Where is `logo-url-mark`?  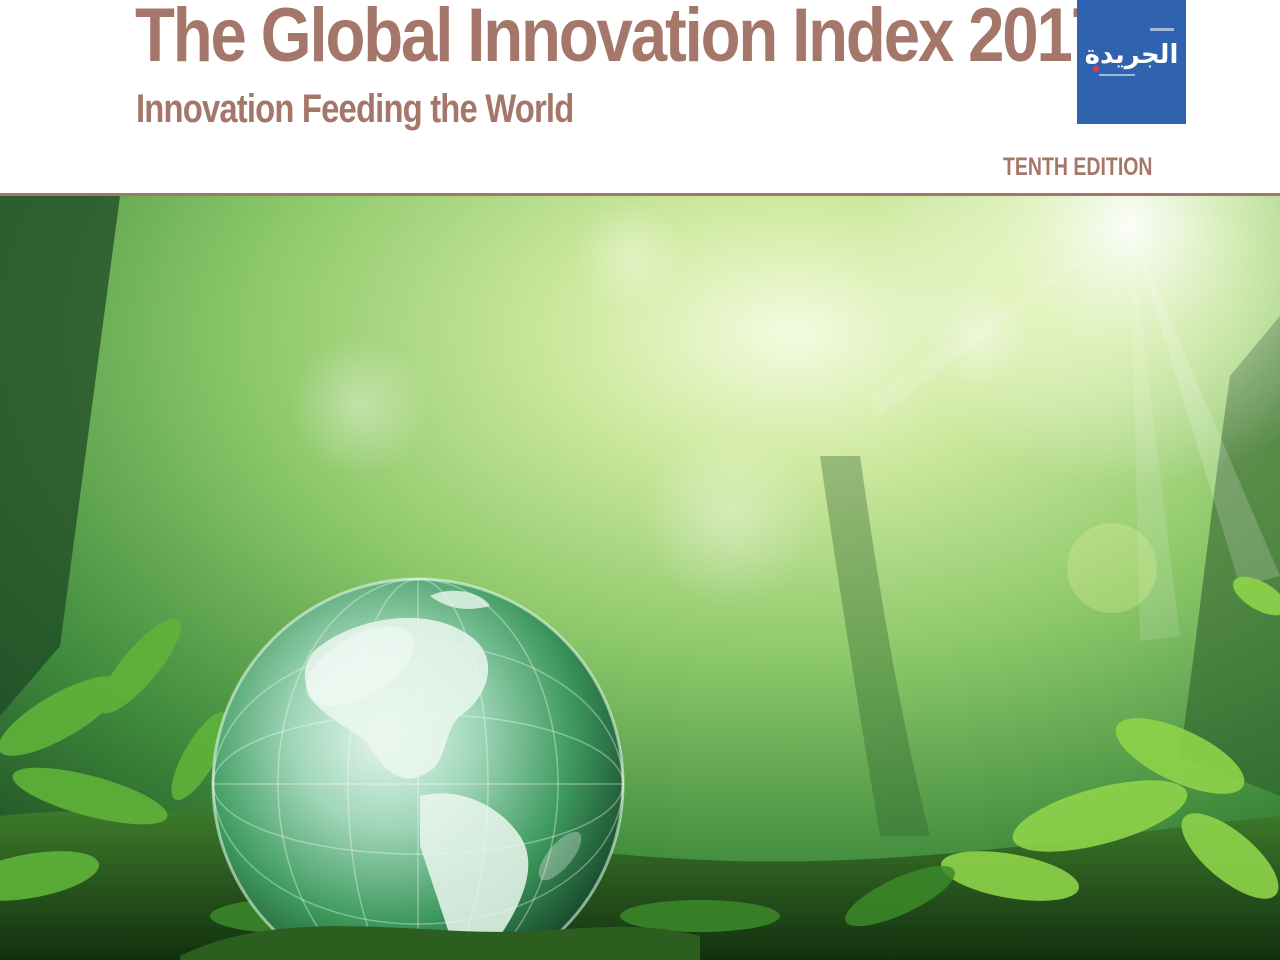
logo-url-mark is located at coordinates (1117, 75).